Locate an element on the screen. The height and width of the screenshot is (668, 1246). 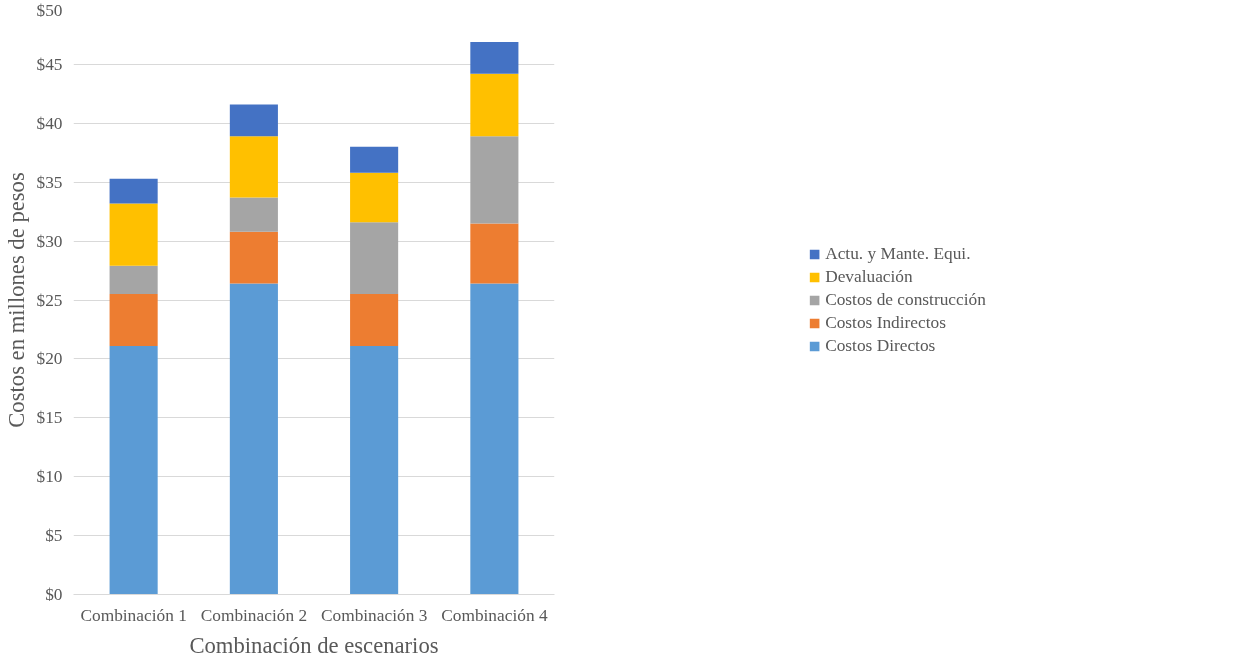
y-tick-label: $45 is located at coordinates (49, 64).